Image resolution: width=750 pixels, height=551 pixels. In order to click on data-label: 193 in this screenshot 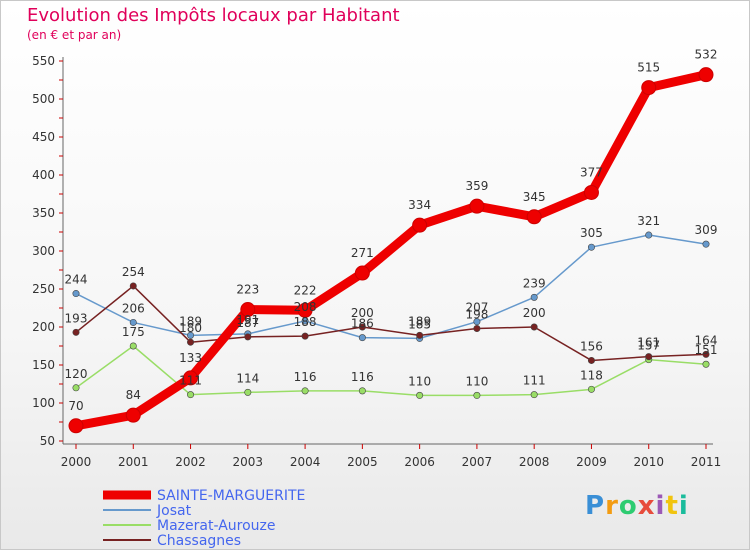, I will do `click(76, 318)`.